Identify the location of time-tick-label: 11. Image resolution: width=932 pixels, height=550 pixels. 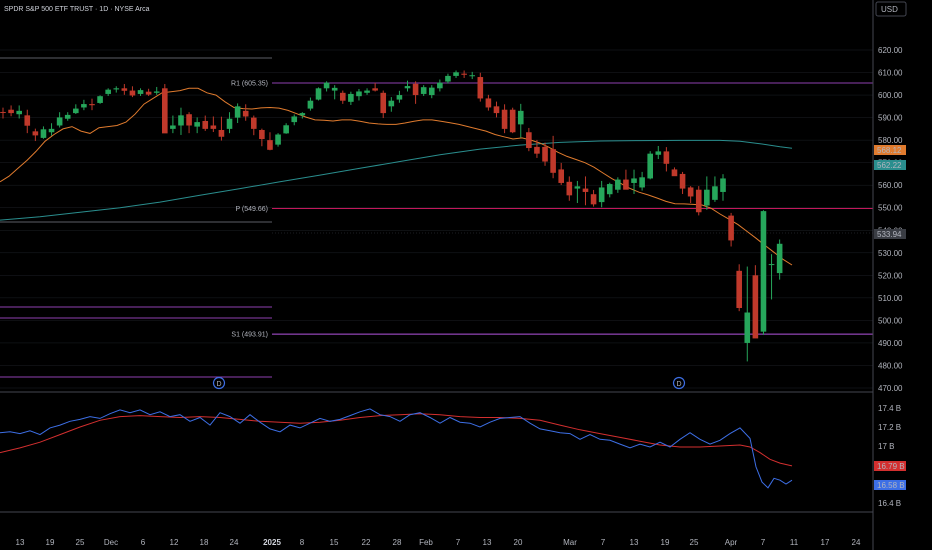
(794, 542).